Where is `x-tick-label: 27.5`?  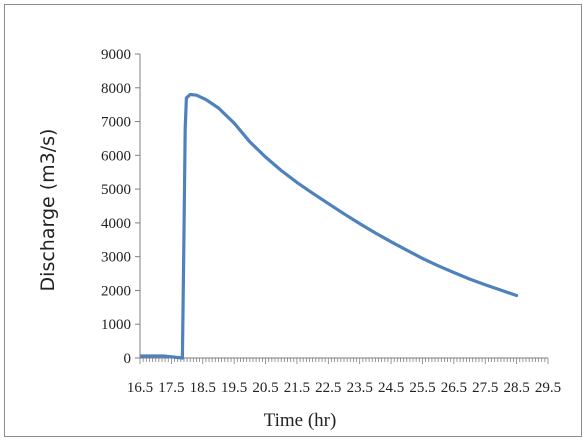
x-tick-label: 27.5 is located at coordinates (485, 388).